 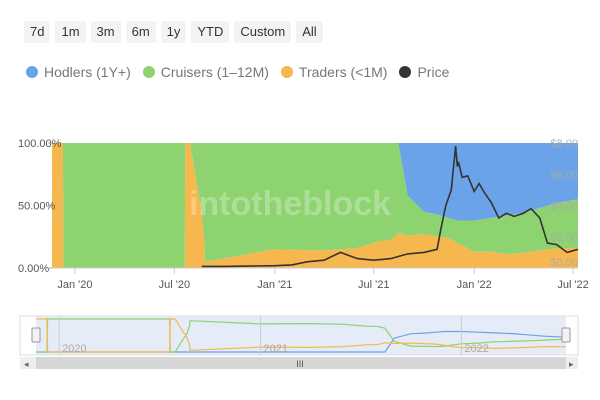 I want to click on range-selector: 7d 1m 3m 6m 1y YTD Custom All, so click(x=173, y=32).